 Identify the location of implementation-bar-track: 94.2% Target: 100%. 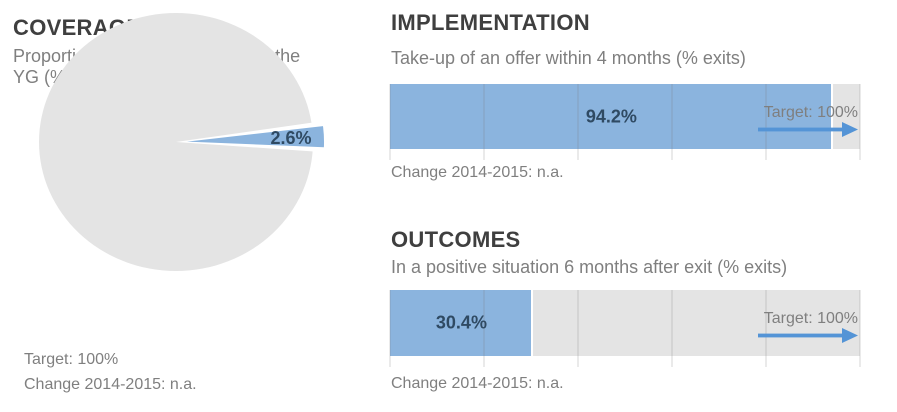
(625, 122).